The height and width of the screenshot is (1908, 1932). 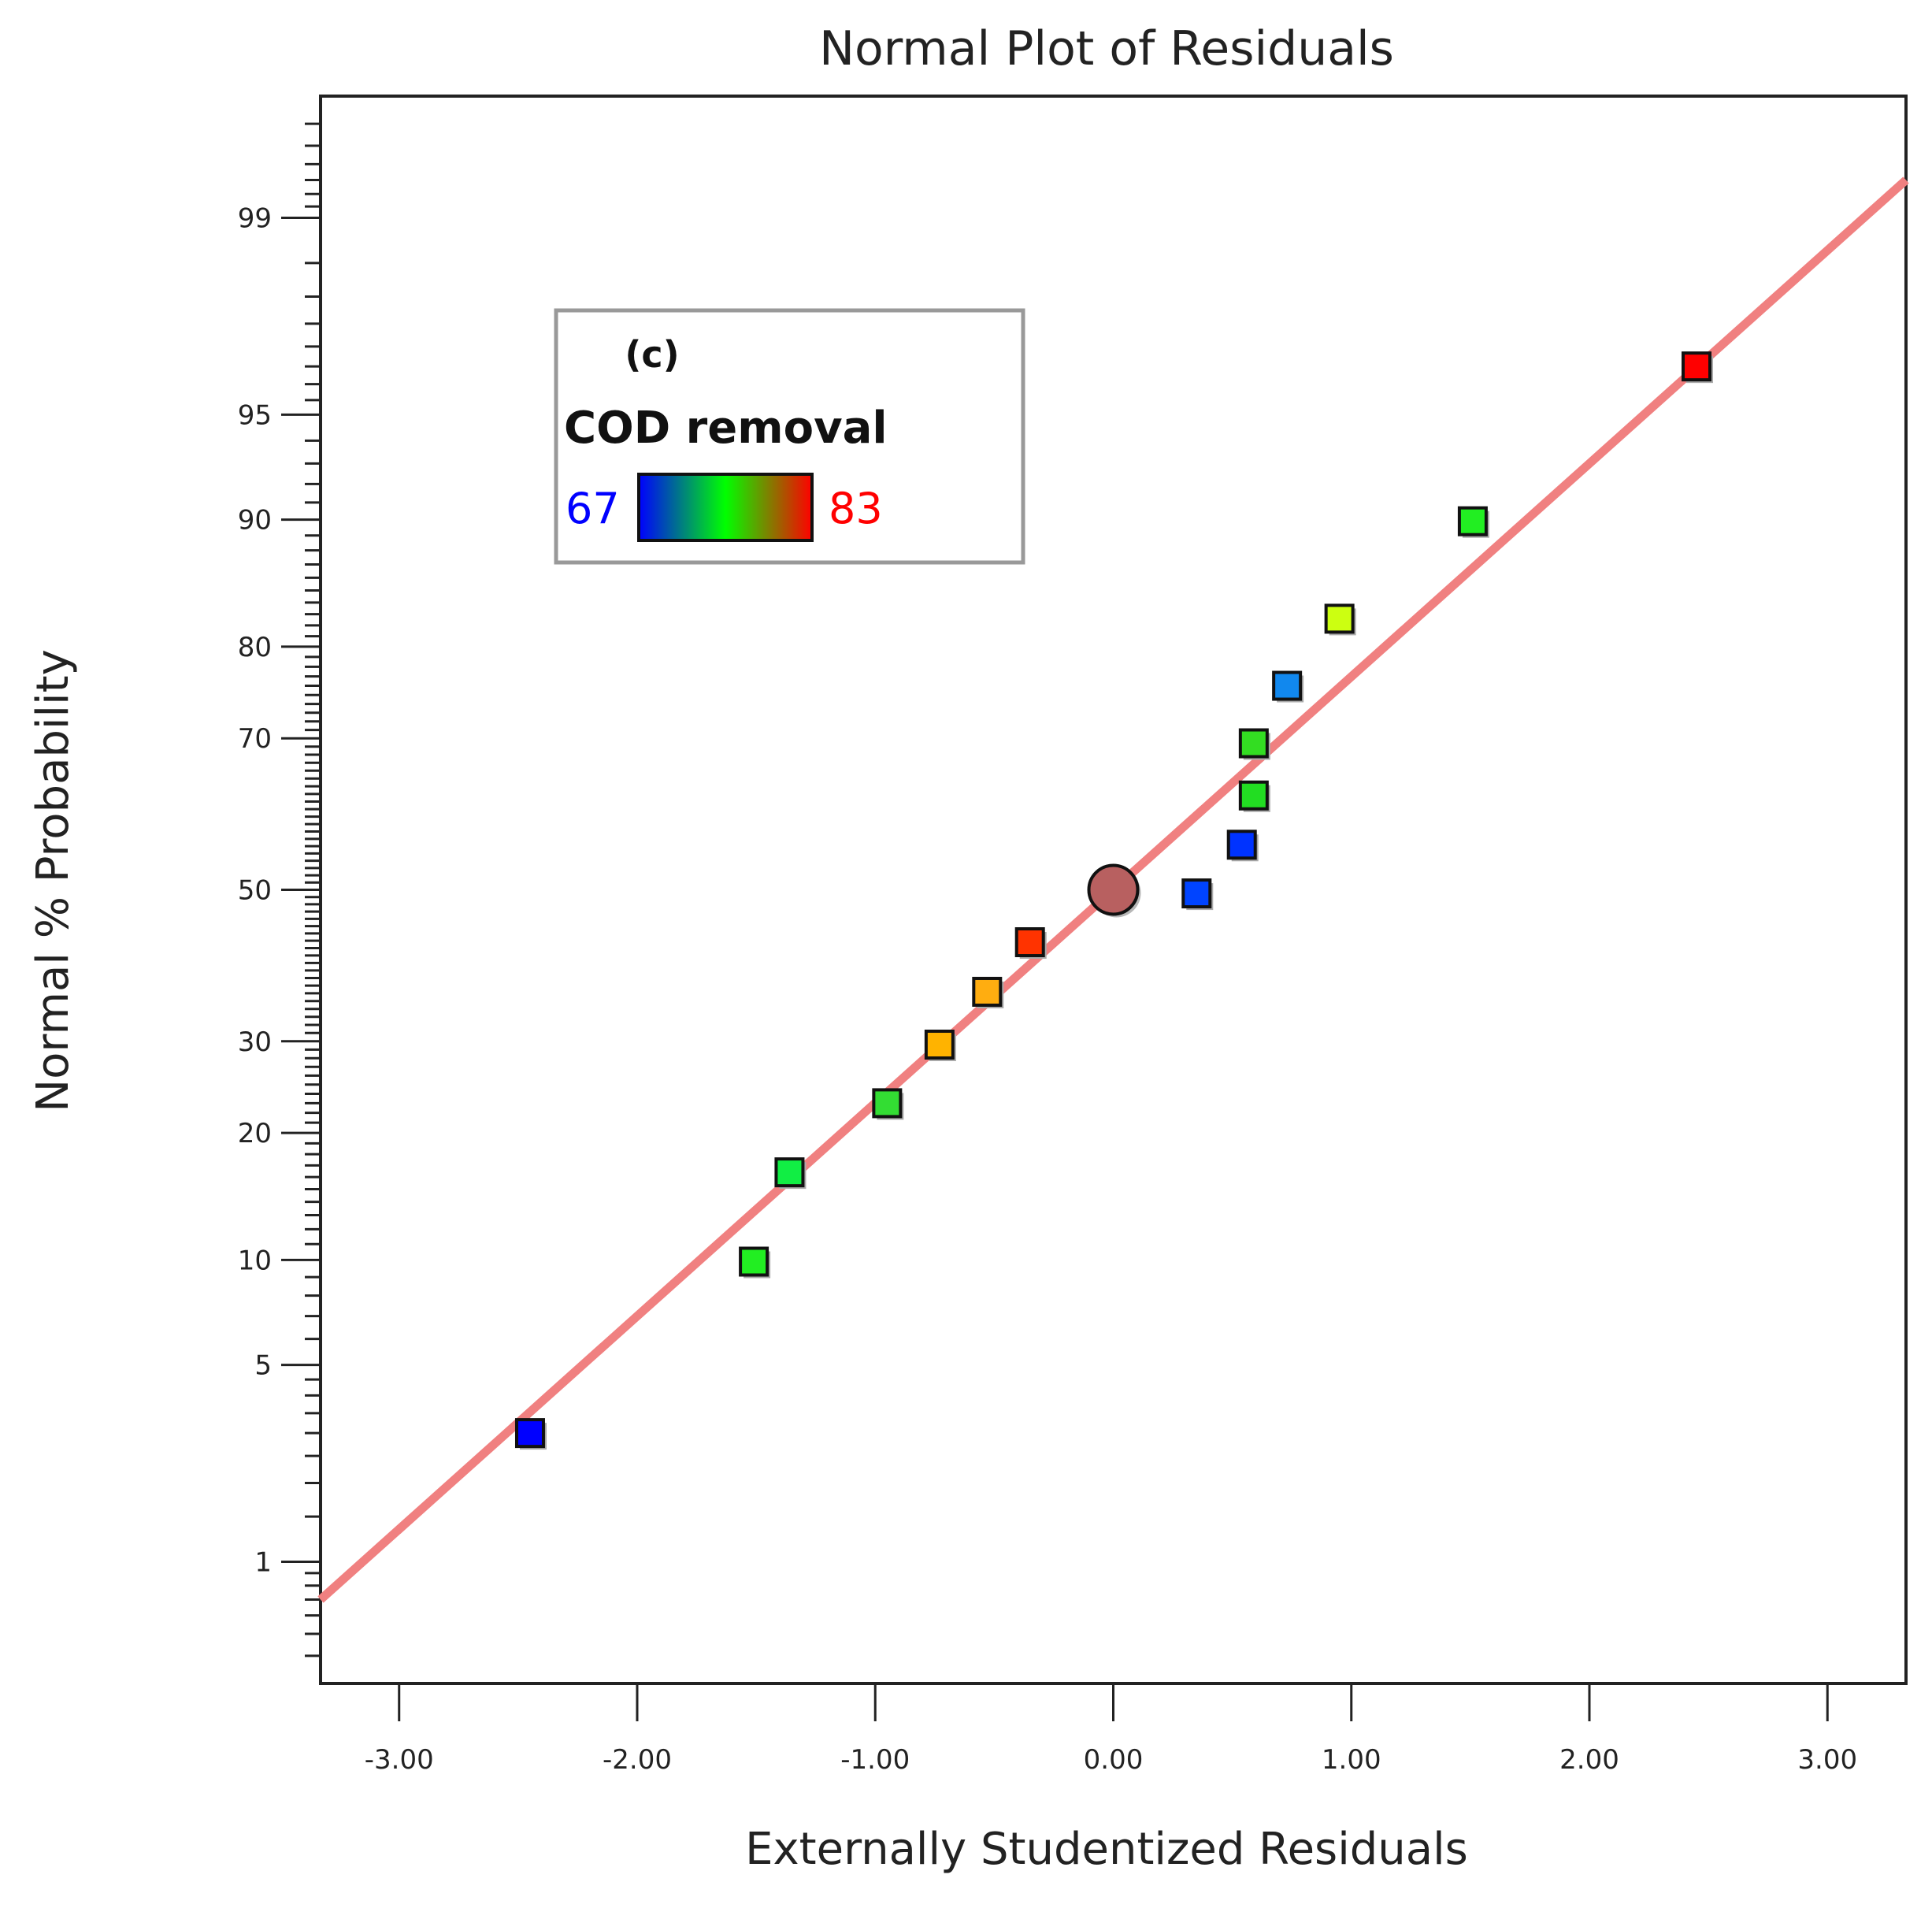 What do you see at coordinates (1351, 1760) in the screenshot?
I see `x-tick-label: 1.00` at bounding box center [1351, 1760].